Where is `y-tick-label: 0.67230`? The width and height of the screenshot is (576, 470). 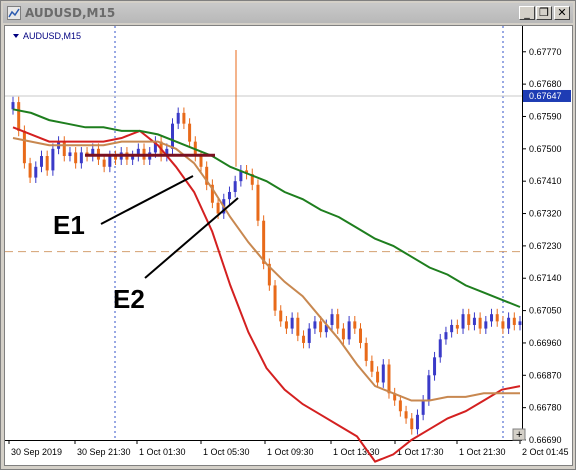
y-tick-label: 0.67230 is located at coordinates (545, 246).